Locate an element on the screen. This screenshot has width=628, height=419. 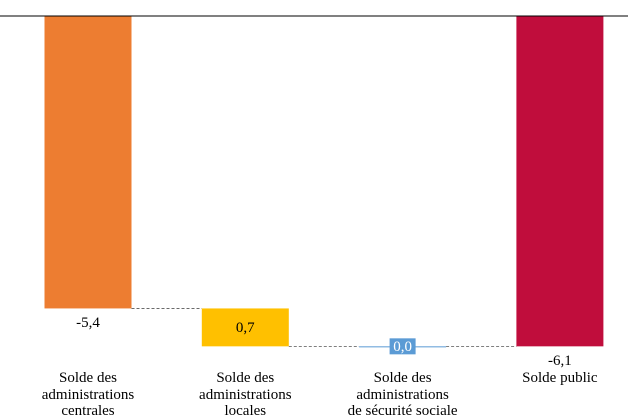
label-box is located at coordinates (402, 346).